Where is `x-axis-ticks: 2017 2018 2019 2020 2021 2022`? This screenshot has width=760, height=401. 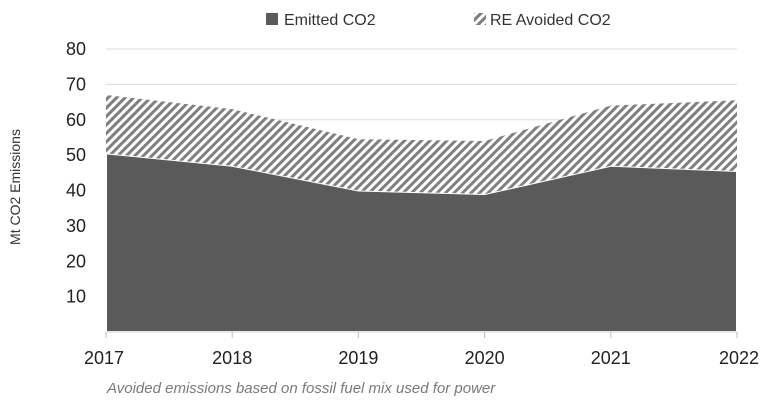 x-axis-ticks: 2017 2018 2019 2020 2021 2022 is located at coordinates (421, 350).